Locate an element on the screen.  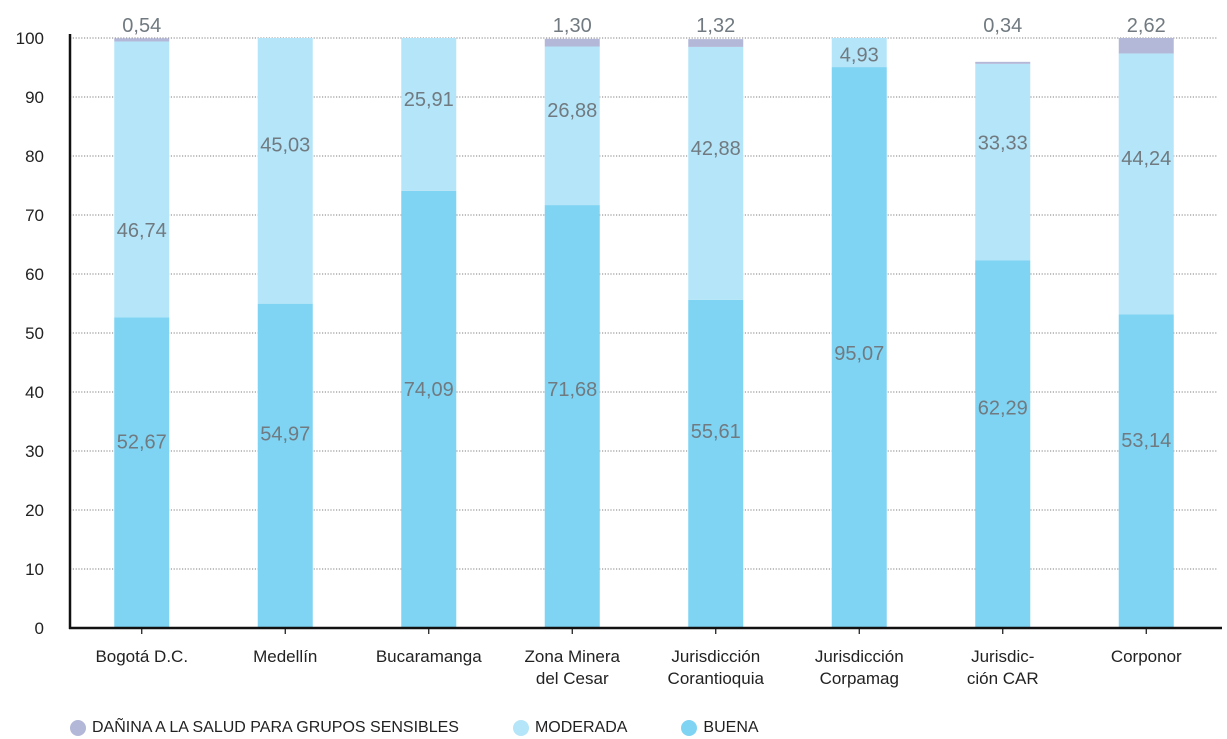
data-label-moderada: 4,93 is located at coordinates (859, 56).